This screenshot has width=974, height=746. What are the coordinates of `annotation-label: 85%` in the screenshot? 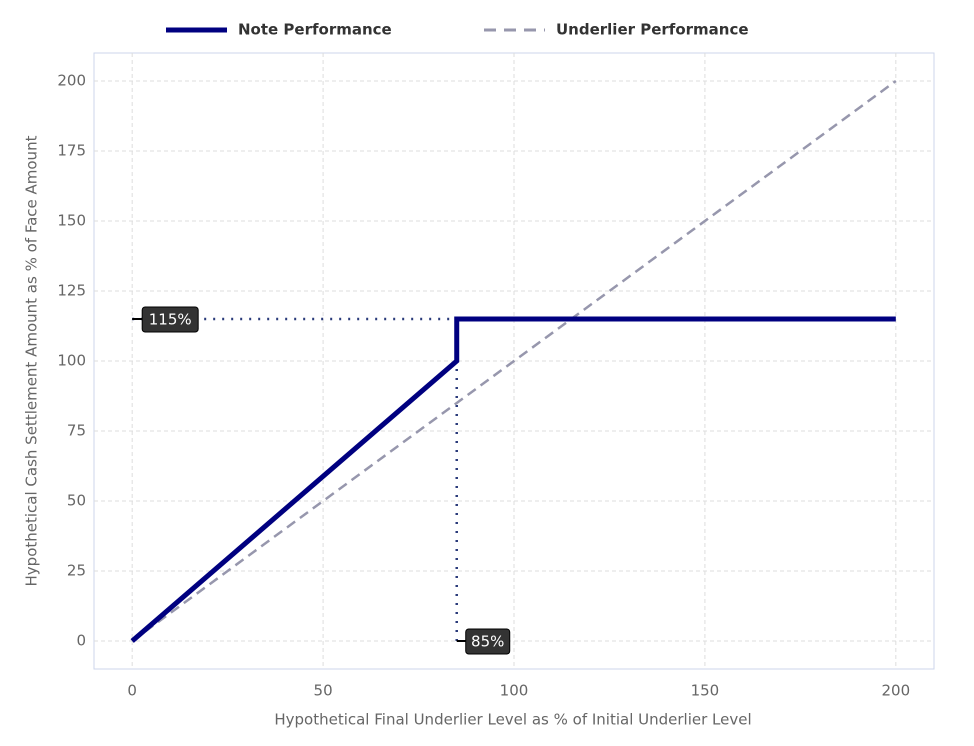 It's located at (487, 642).